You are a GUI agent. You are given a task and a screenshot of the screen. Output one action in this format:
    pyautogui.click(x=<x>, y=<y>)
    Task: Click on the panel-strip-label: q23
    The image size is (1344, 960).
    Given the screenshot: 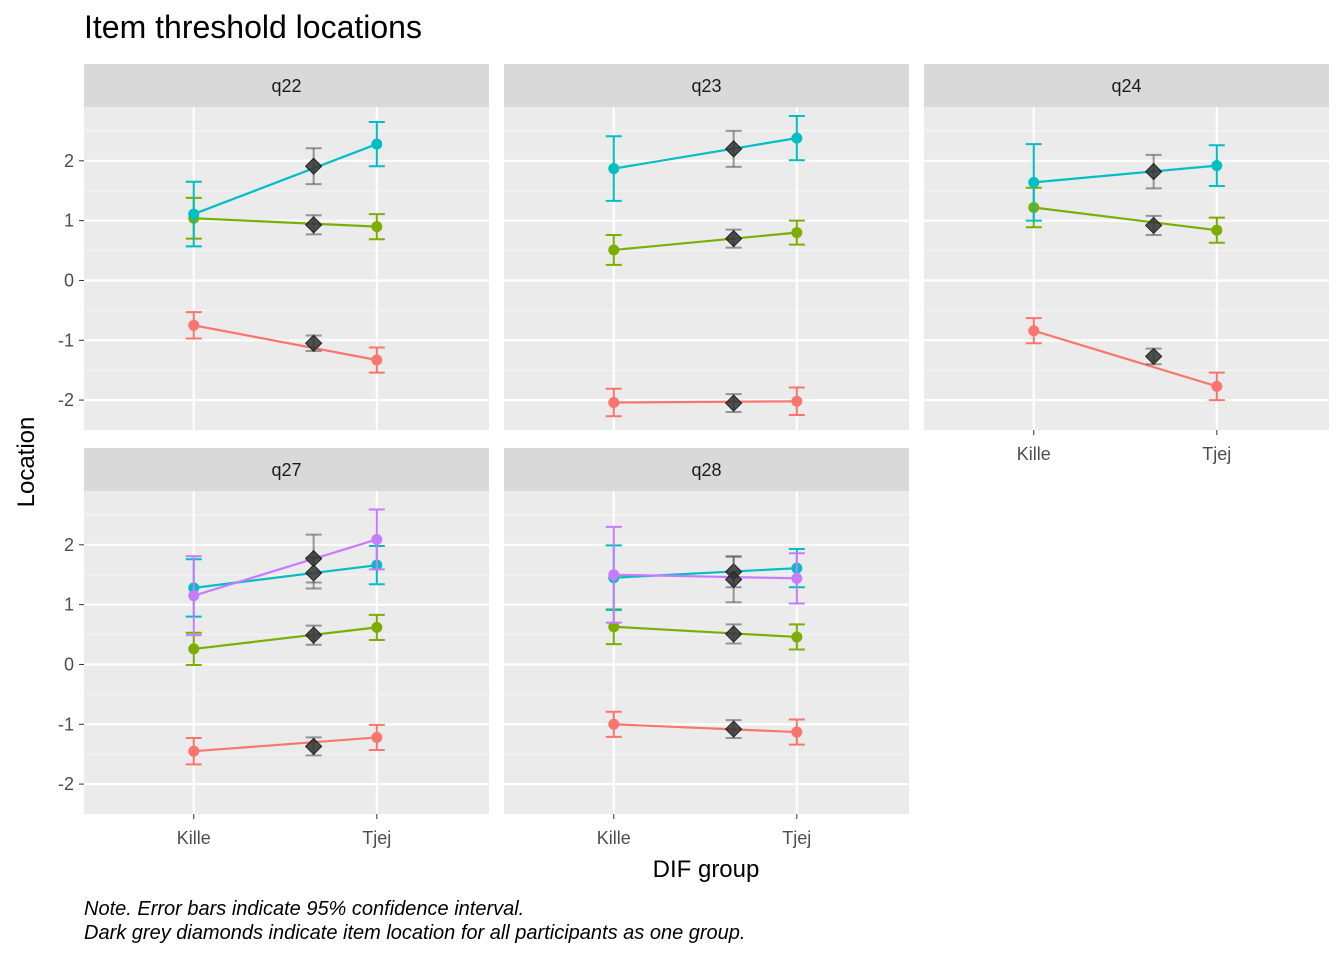 What is the action you would take?
    pyautogui.click(x=706, y=86)
    